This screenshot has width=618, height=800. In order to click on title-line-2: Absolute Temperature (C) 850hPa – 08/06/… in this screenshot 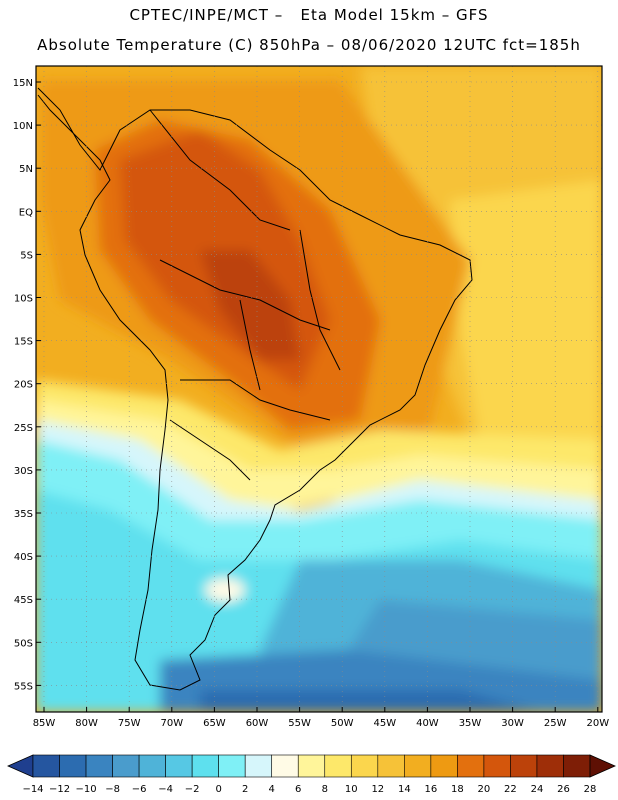, I will do `click(309, 45)`.